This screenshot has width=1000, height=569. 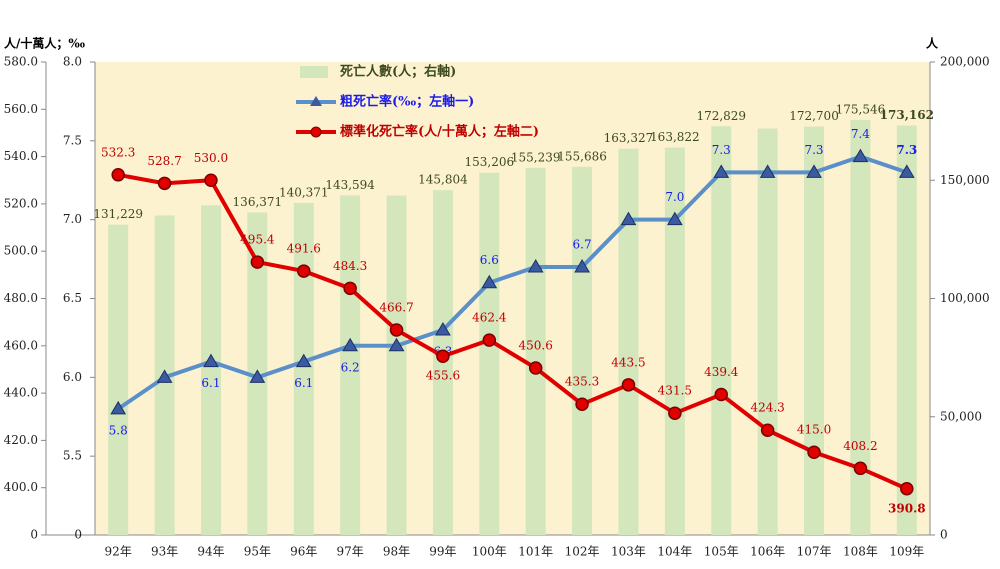 What do you see at coordinates (582, 244) in the screenshot?
I see `line-value-label: 6.7` at bounding box center [582, 244].